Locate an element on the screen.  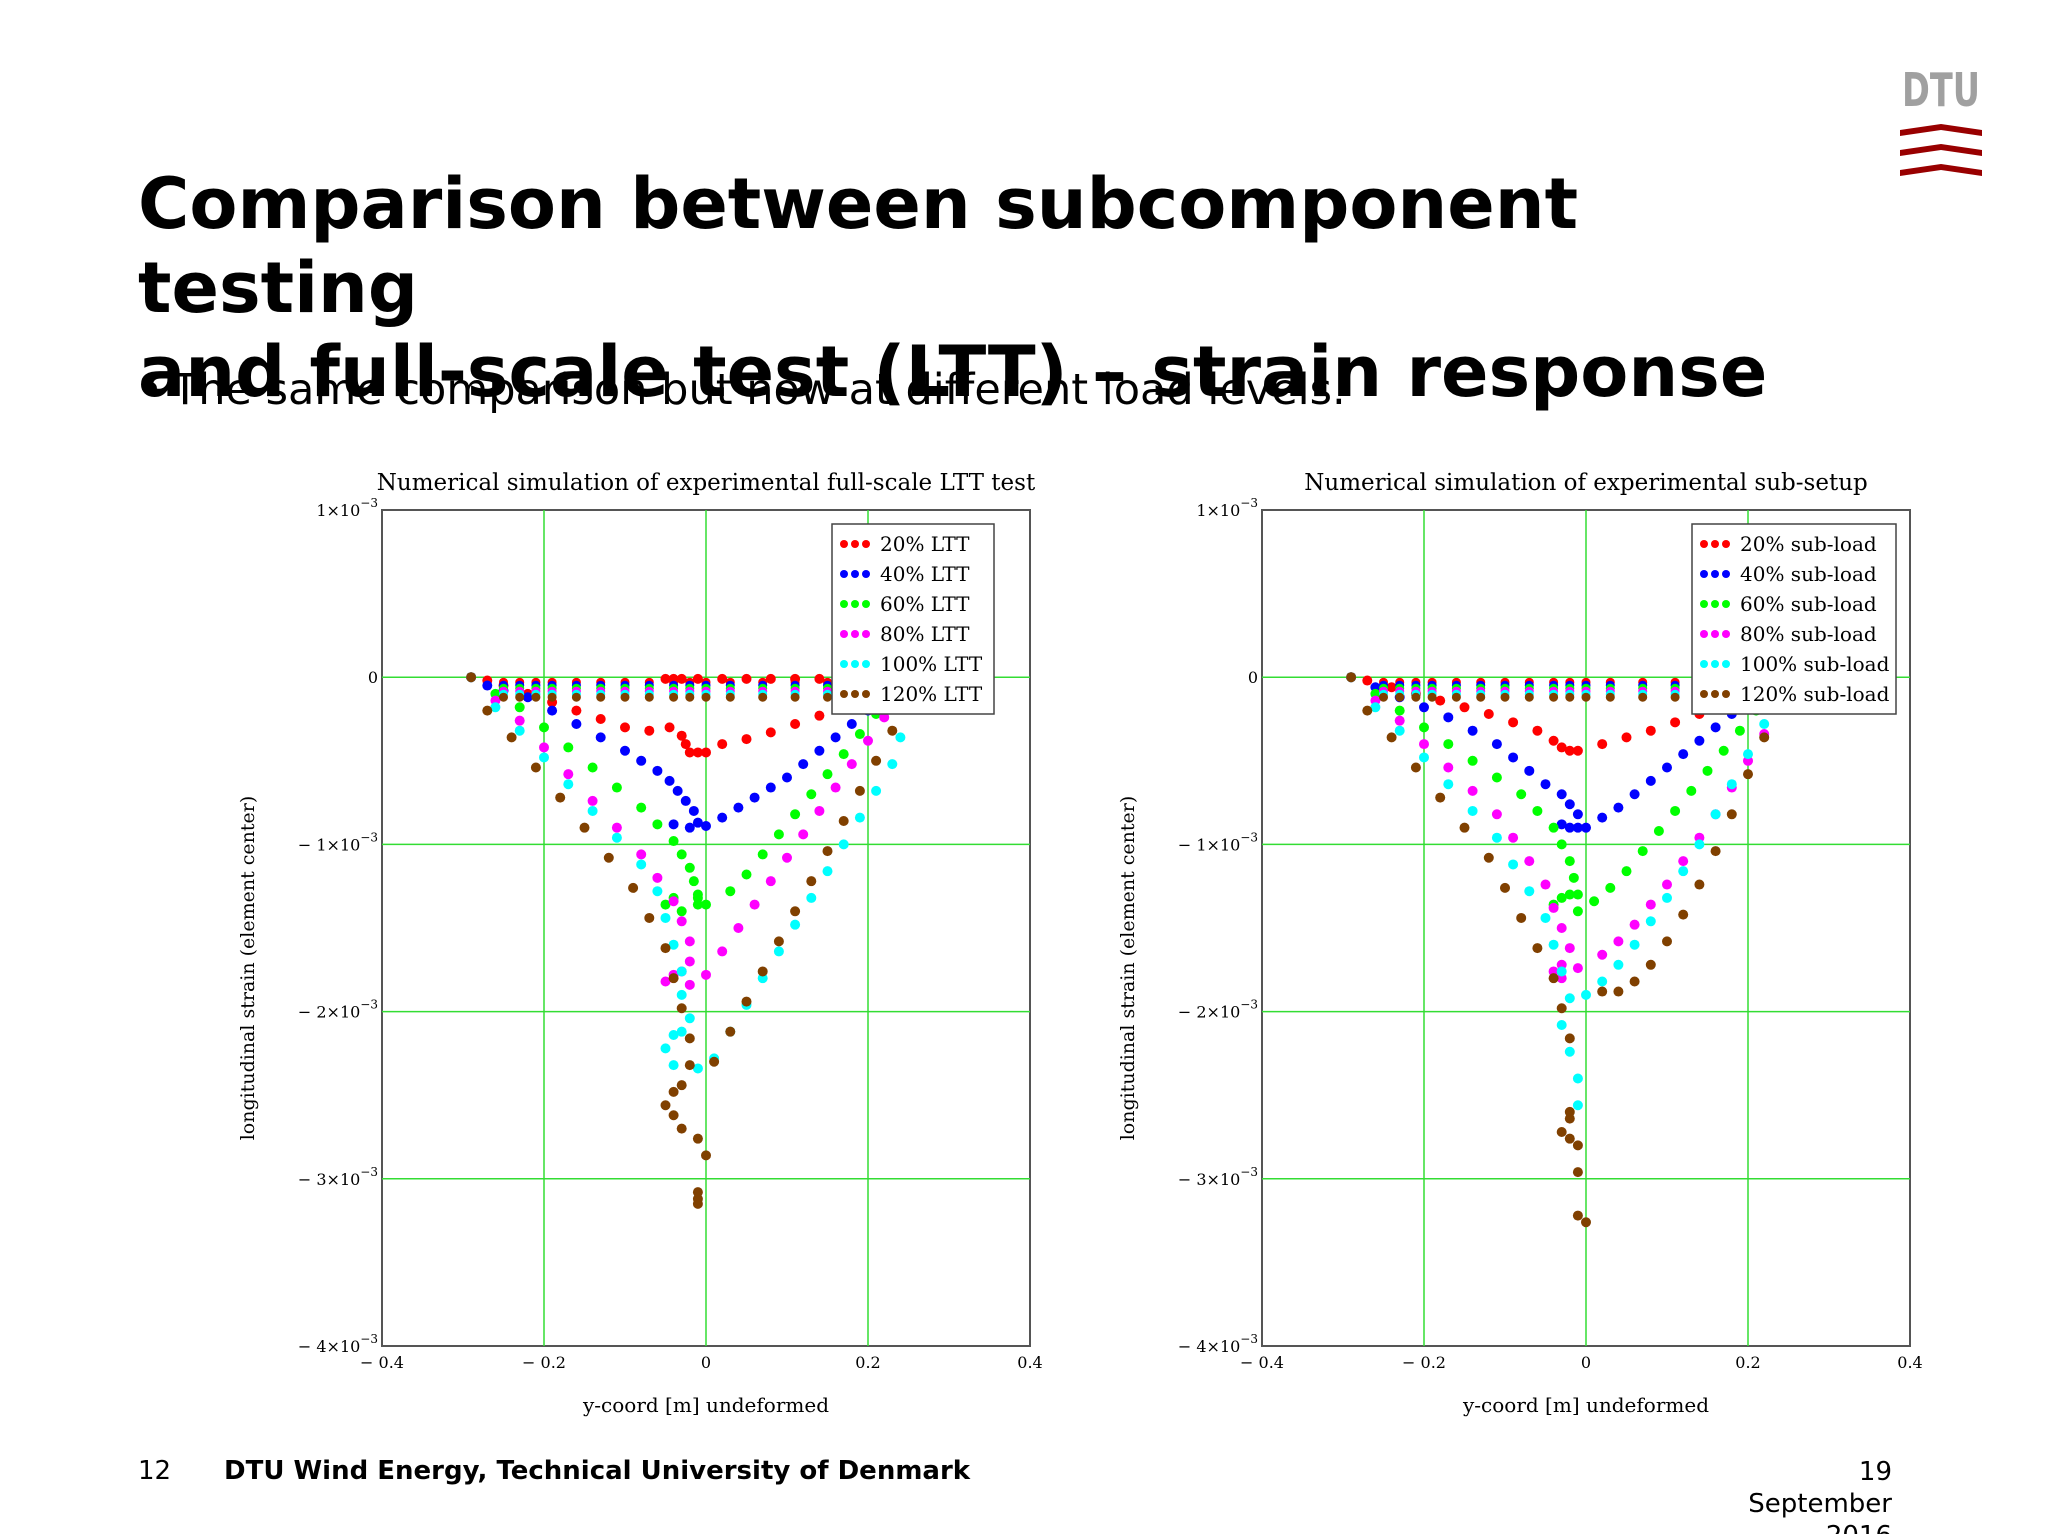
chart-left-ytick-label-1: 0 is located at coordinates (373, 677).